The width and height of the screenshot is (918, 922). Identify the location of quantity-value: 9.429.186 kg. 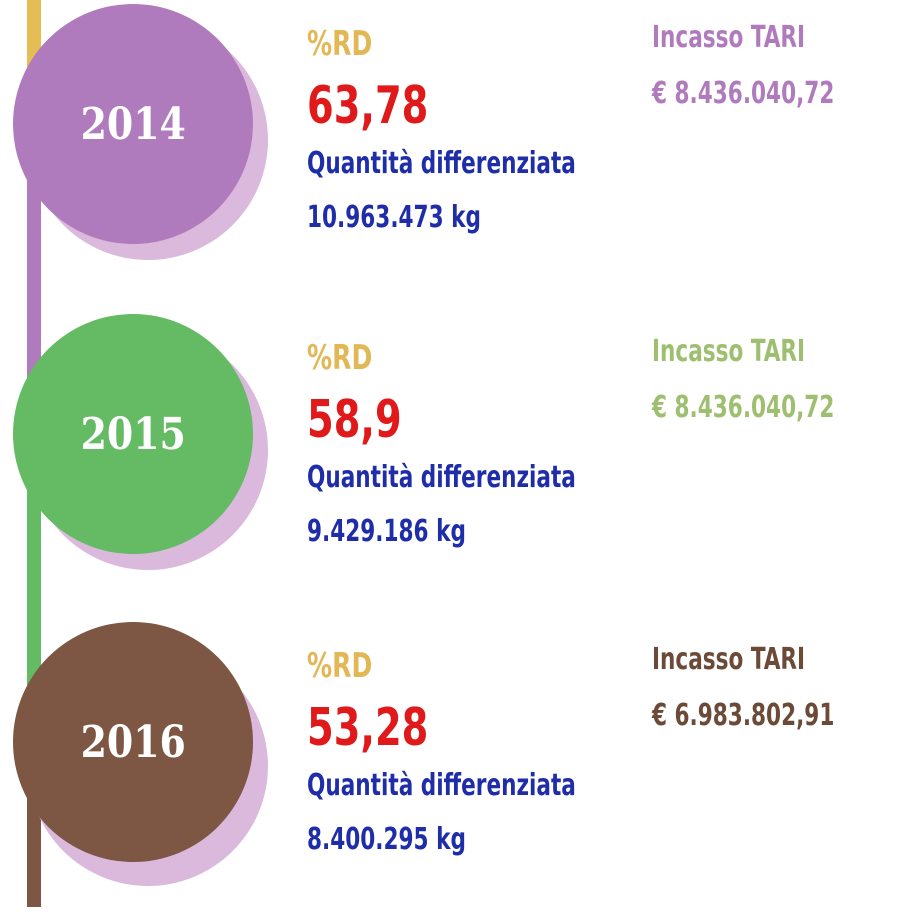
(386, 531).